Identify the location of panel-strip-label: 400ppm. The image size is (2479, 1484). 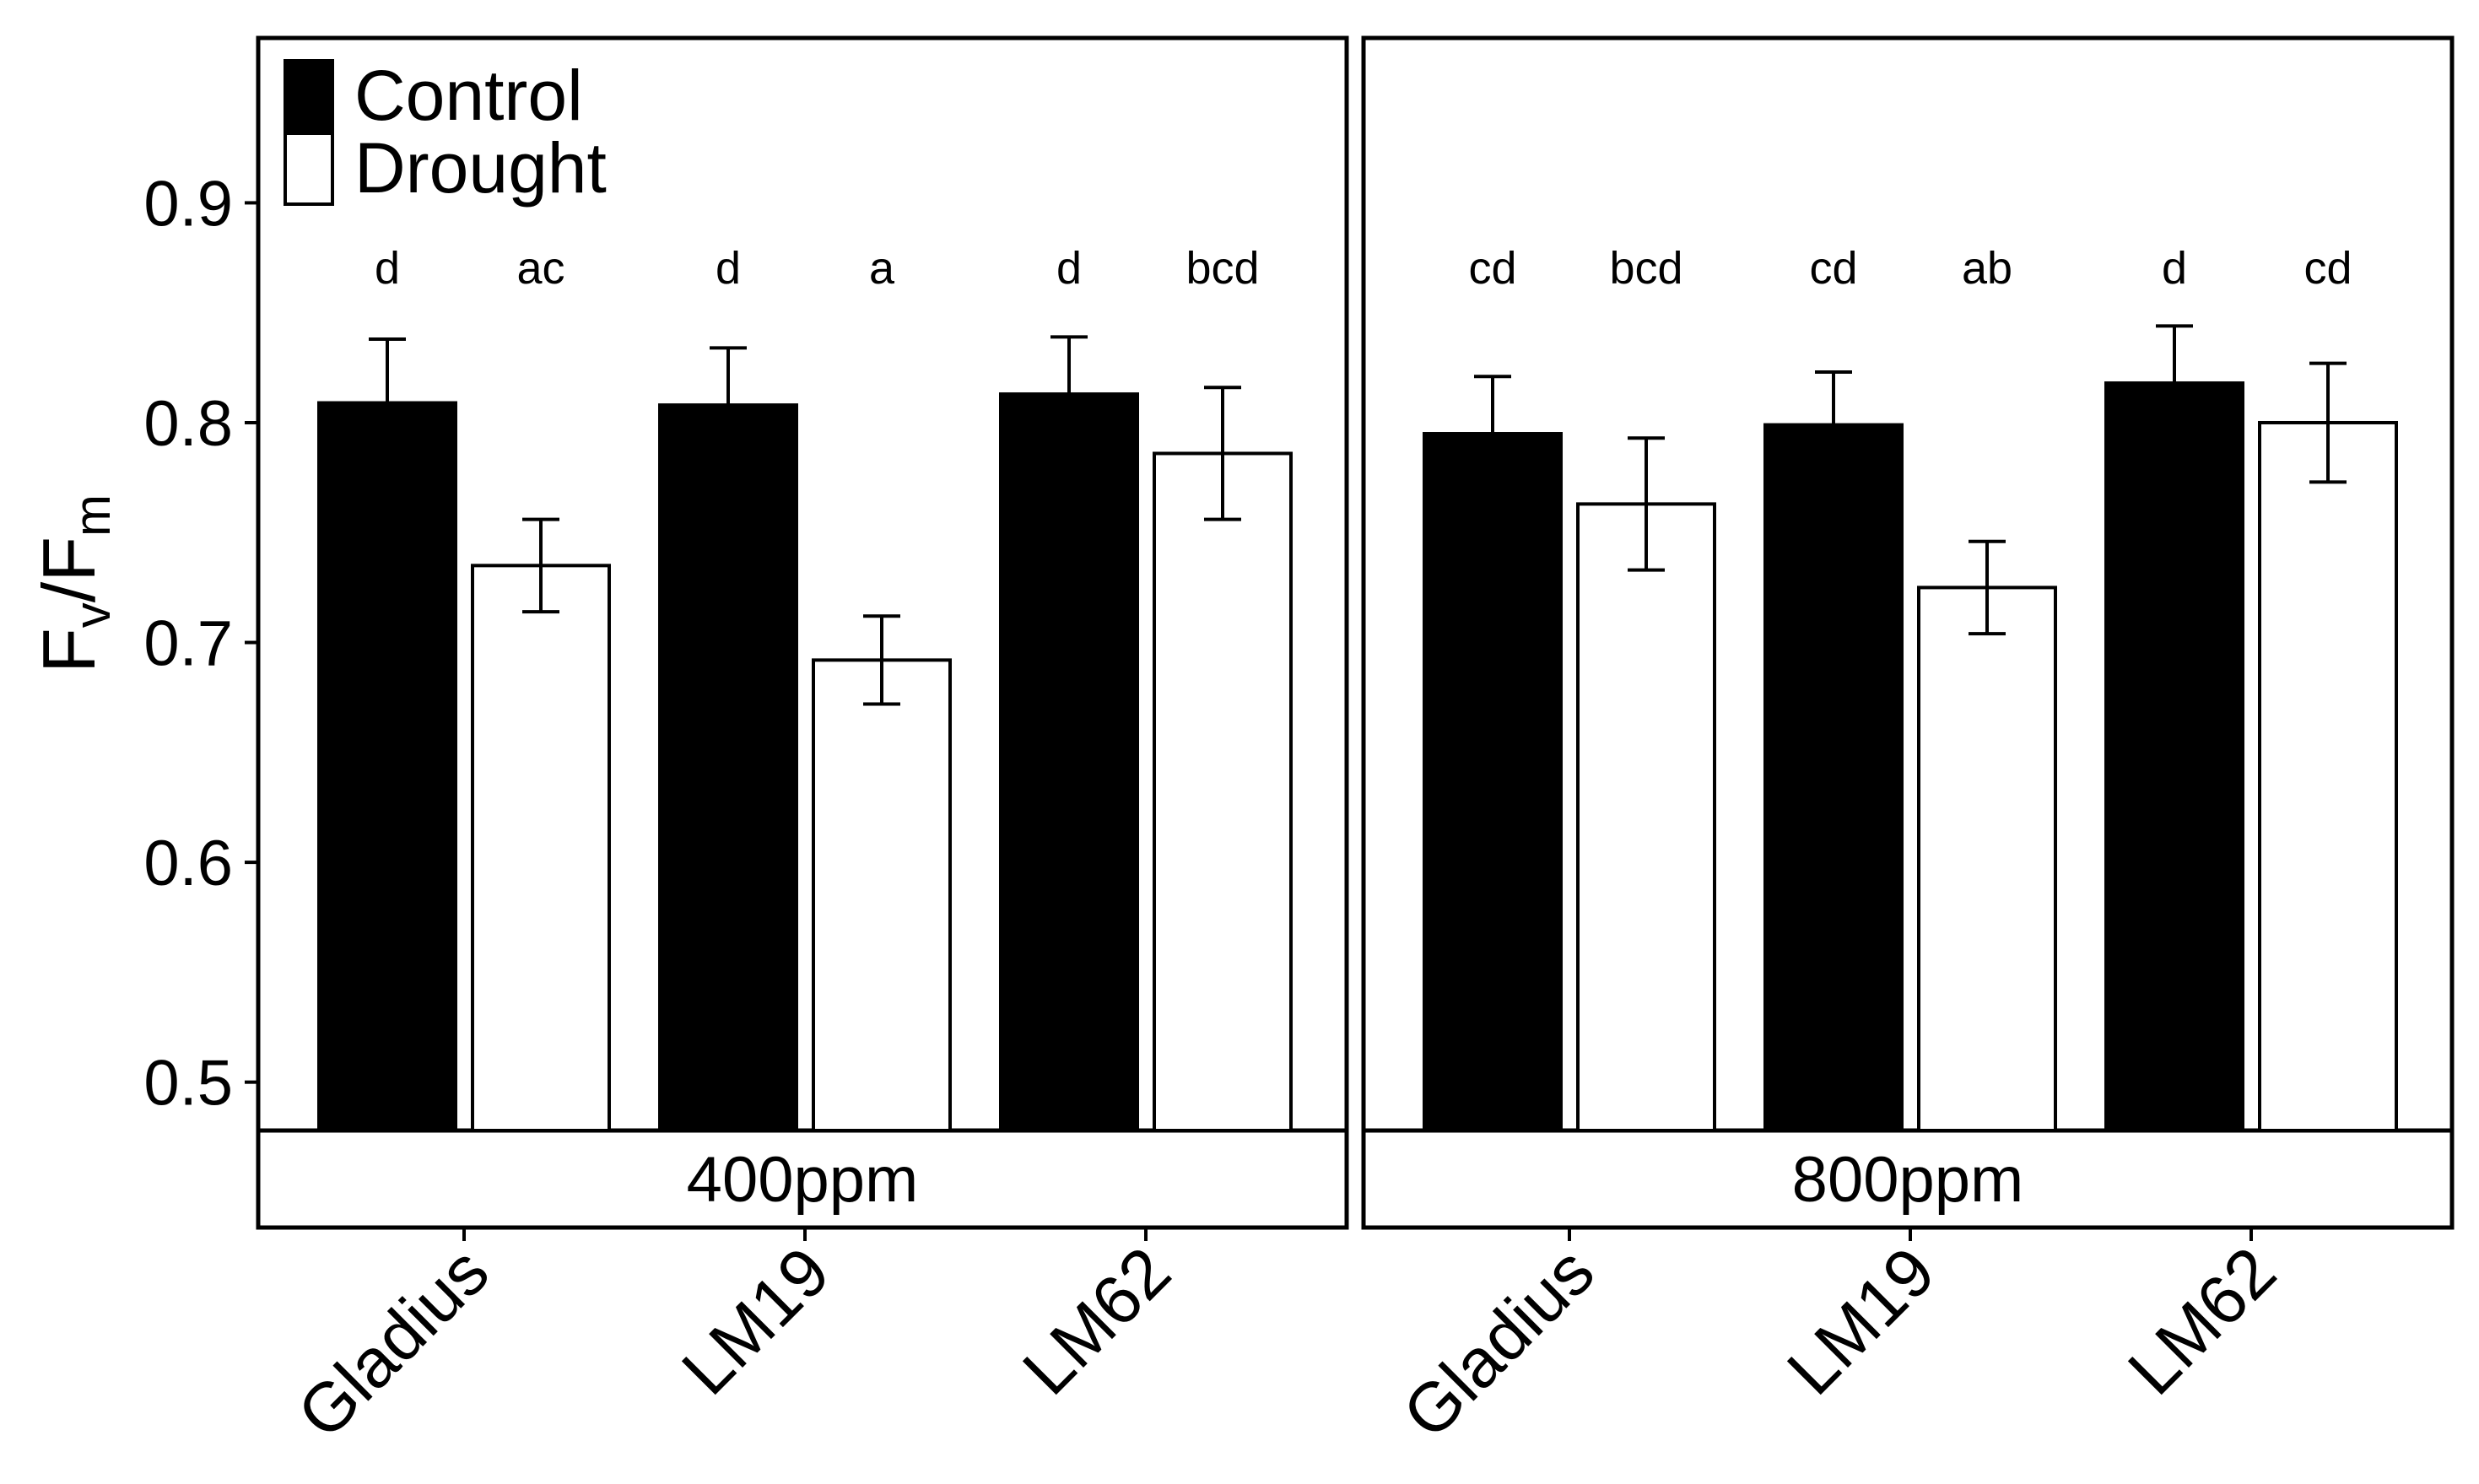
(803, 1180).